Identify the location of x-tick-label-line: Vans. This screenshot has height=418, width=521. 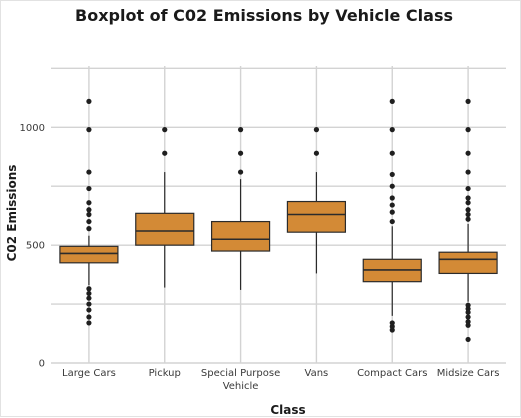
(317, 373).